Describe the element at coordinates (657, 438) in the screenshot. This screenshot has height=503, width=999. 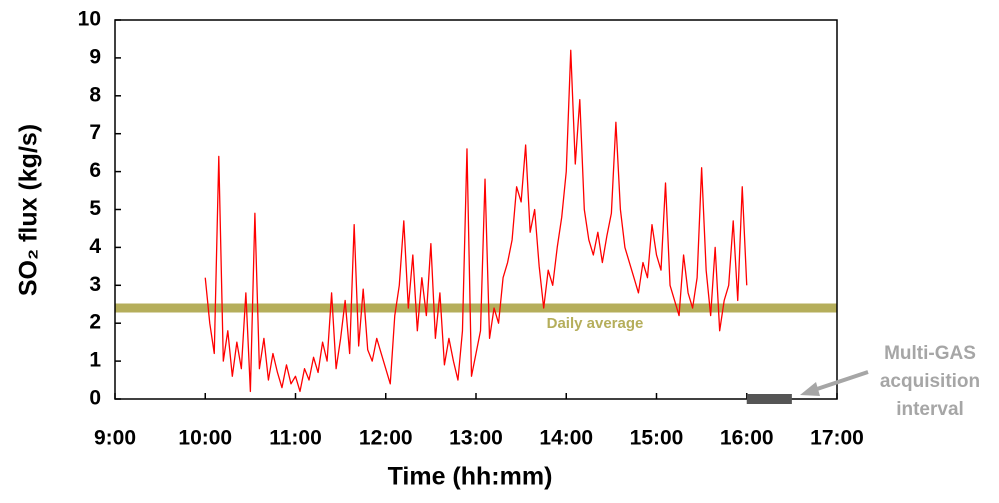
I see `x-tick-label: 15:00` at that location.